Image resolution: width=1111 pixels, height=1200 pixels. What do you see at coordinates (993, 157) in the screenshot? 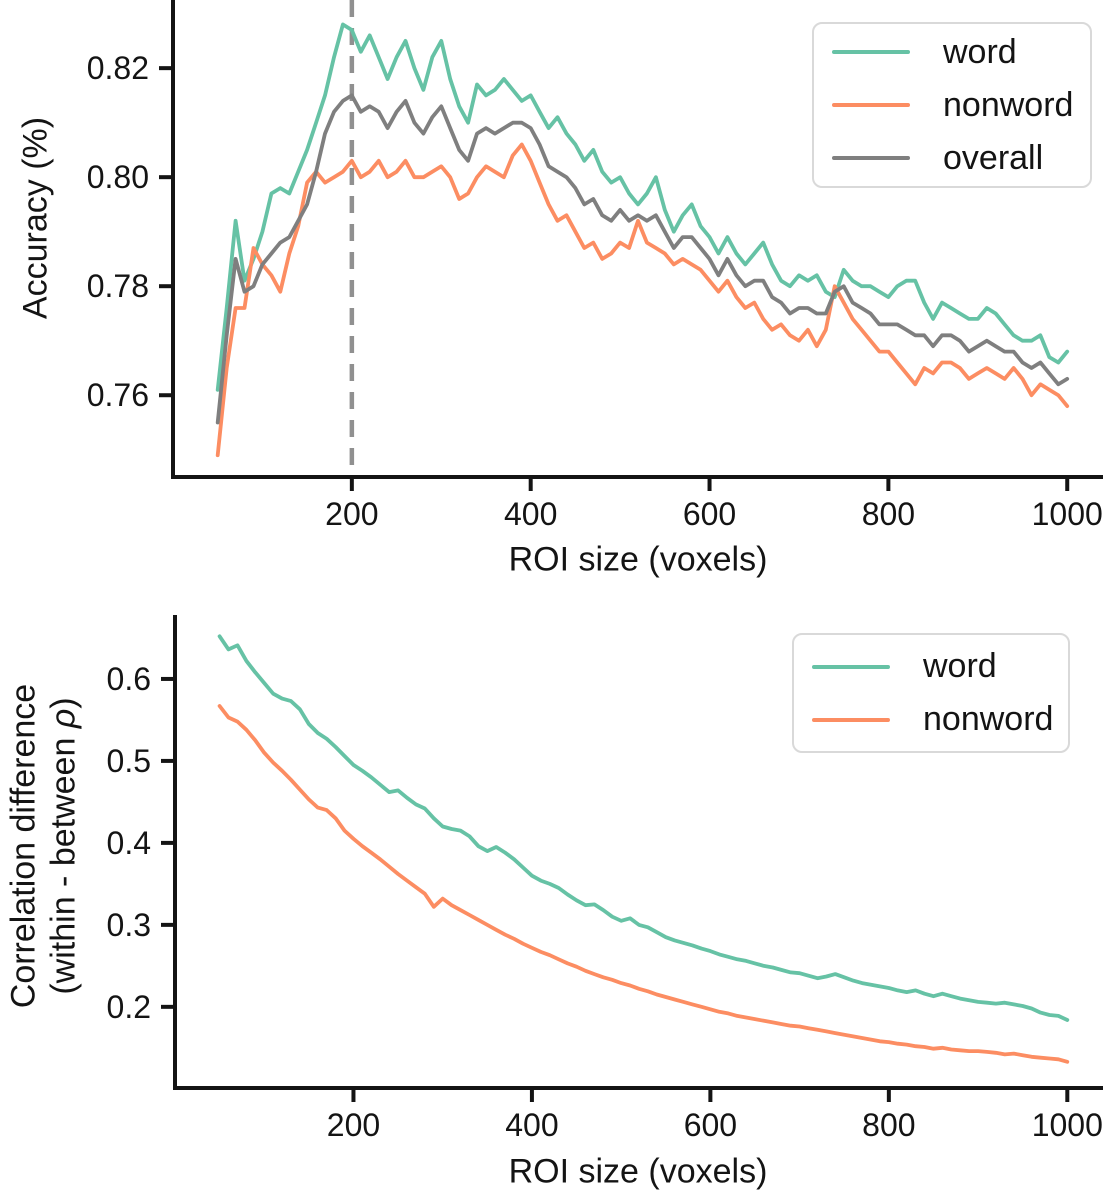
I see `legend-label: overall` at bounding box center [993, 157].